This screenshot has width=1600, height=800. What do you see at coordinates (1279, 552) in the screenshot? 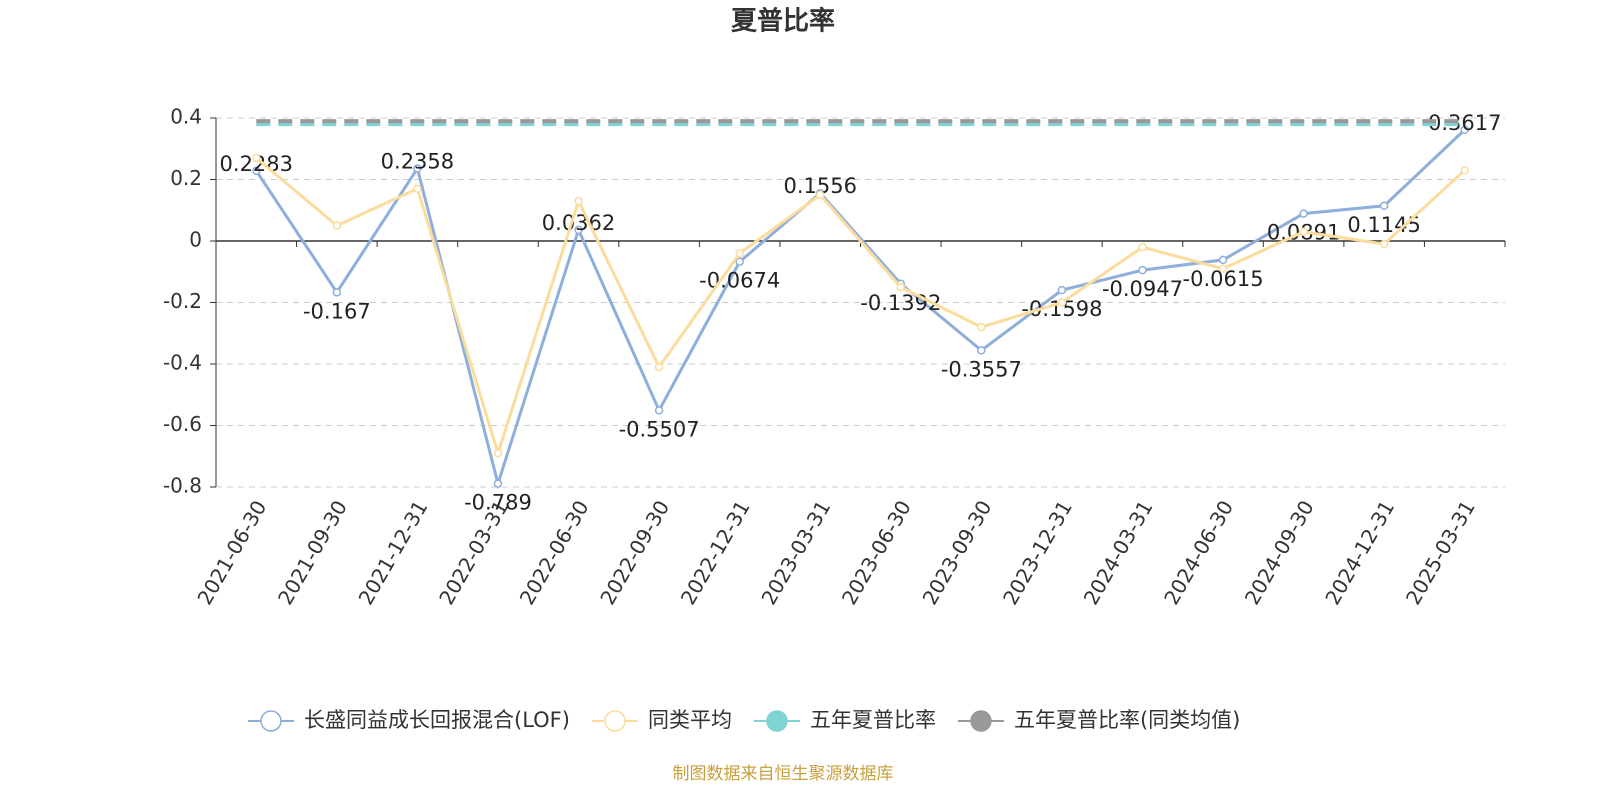
I see `x-tick-label: 2024-09-30` at bounding box center [1279, 552].